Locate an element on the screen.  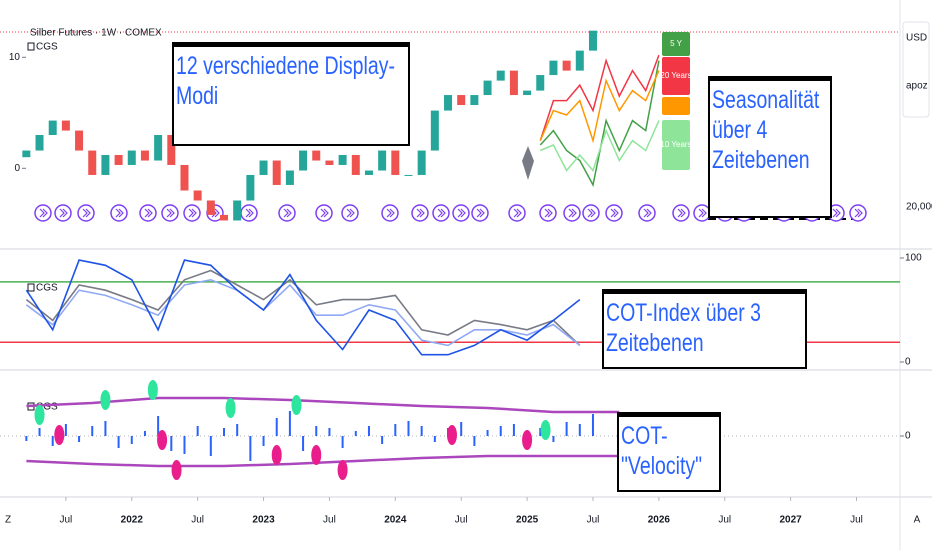
x-tick-label: 2025 is located at coordinates (527, 520).